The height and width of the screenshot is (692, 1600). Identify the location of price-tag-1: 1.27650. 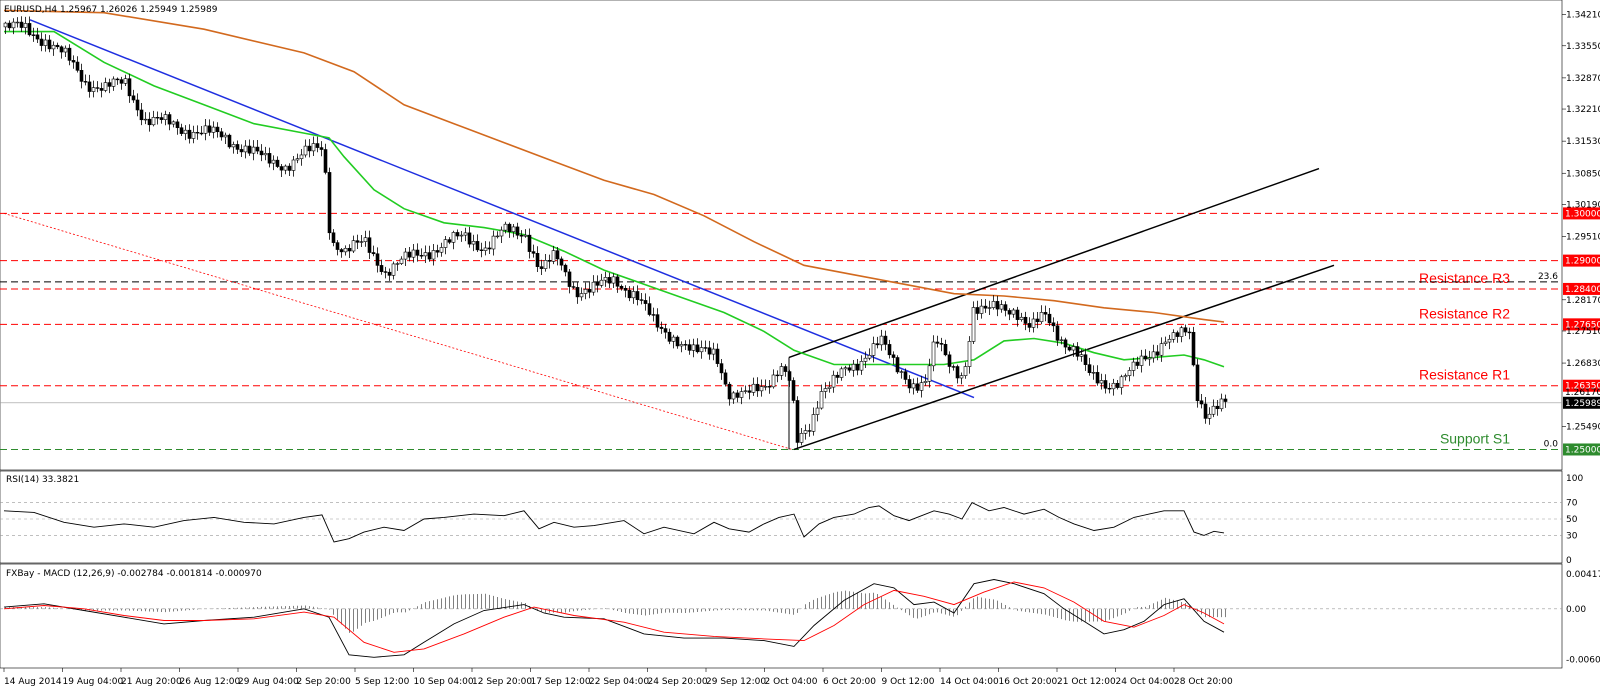
(1581, 324).